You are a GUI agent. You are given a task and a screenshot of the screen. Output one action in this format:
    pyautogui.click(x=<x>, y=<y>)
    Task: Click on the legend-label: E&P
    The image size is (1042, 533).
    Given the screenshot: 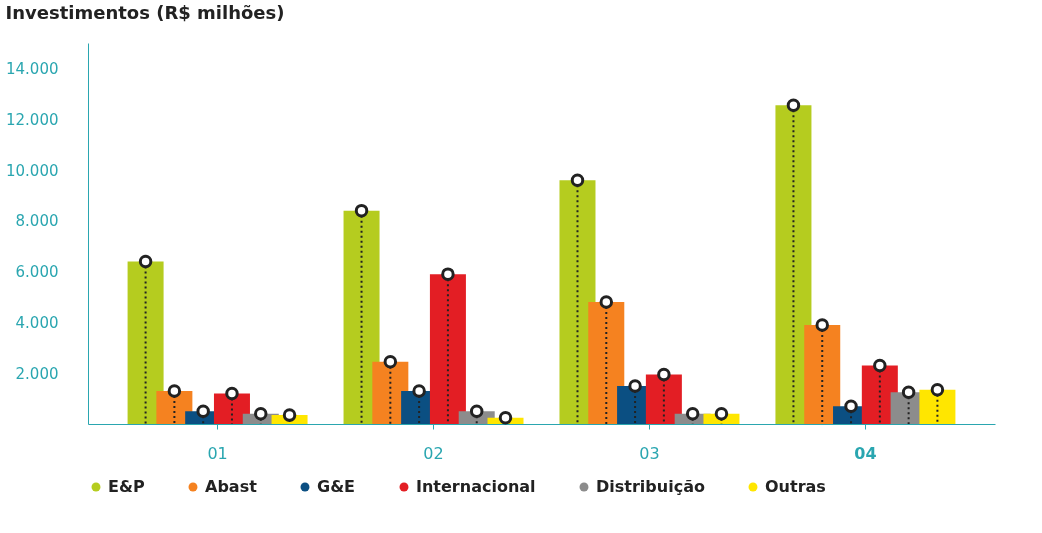 What is the action you would take?
    pyautogui.click(x=126, y=486)
    